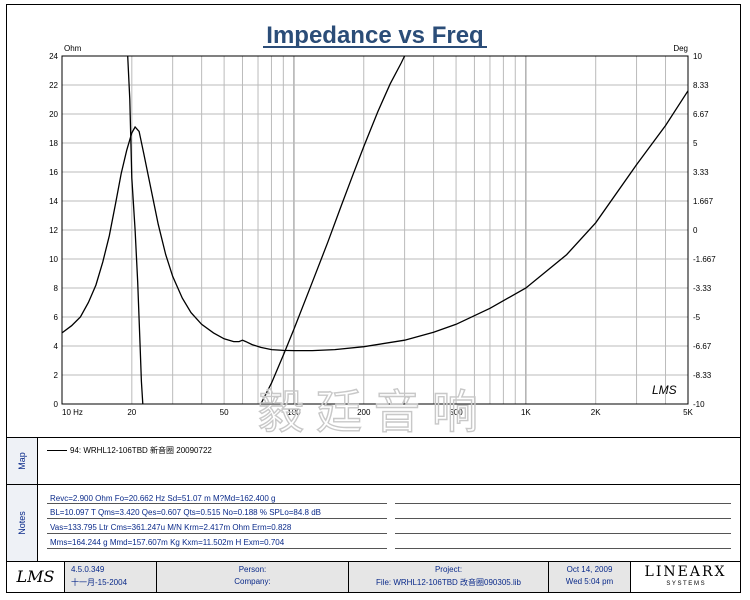  What do you see at coordinates (111, 577) in the screenshot?
I see `footer-version-cell: 4.5.0.349 十一月-15-2004` at bounding box center [111, 577].